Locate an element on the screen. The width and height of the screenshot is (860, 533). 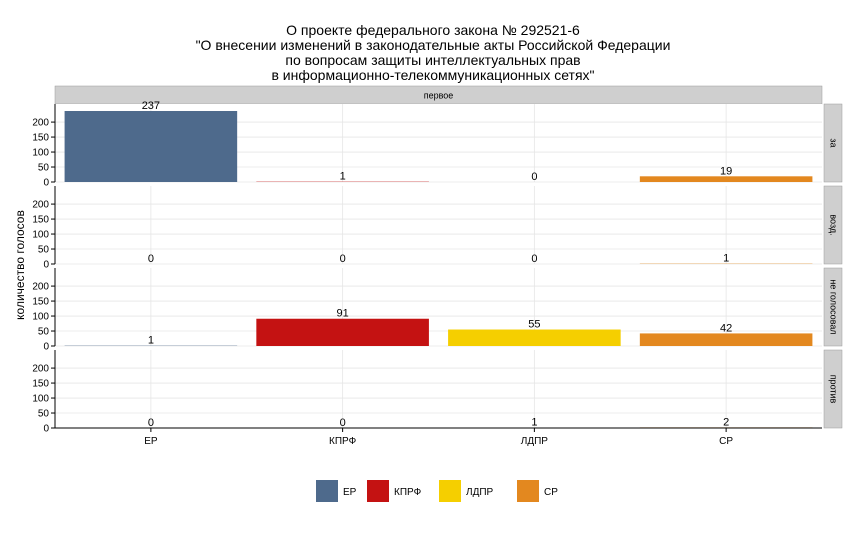
x-tick-label: СР is located at coordinates (726, 441).